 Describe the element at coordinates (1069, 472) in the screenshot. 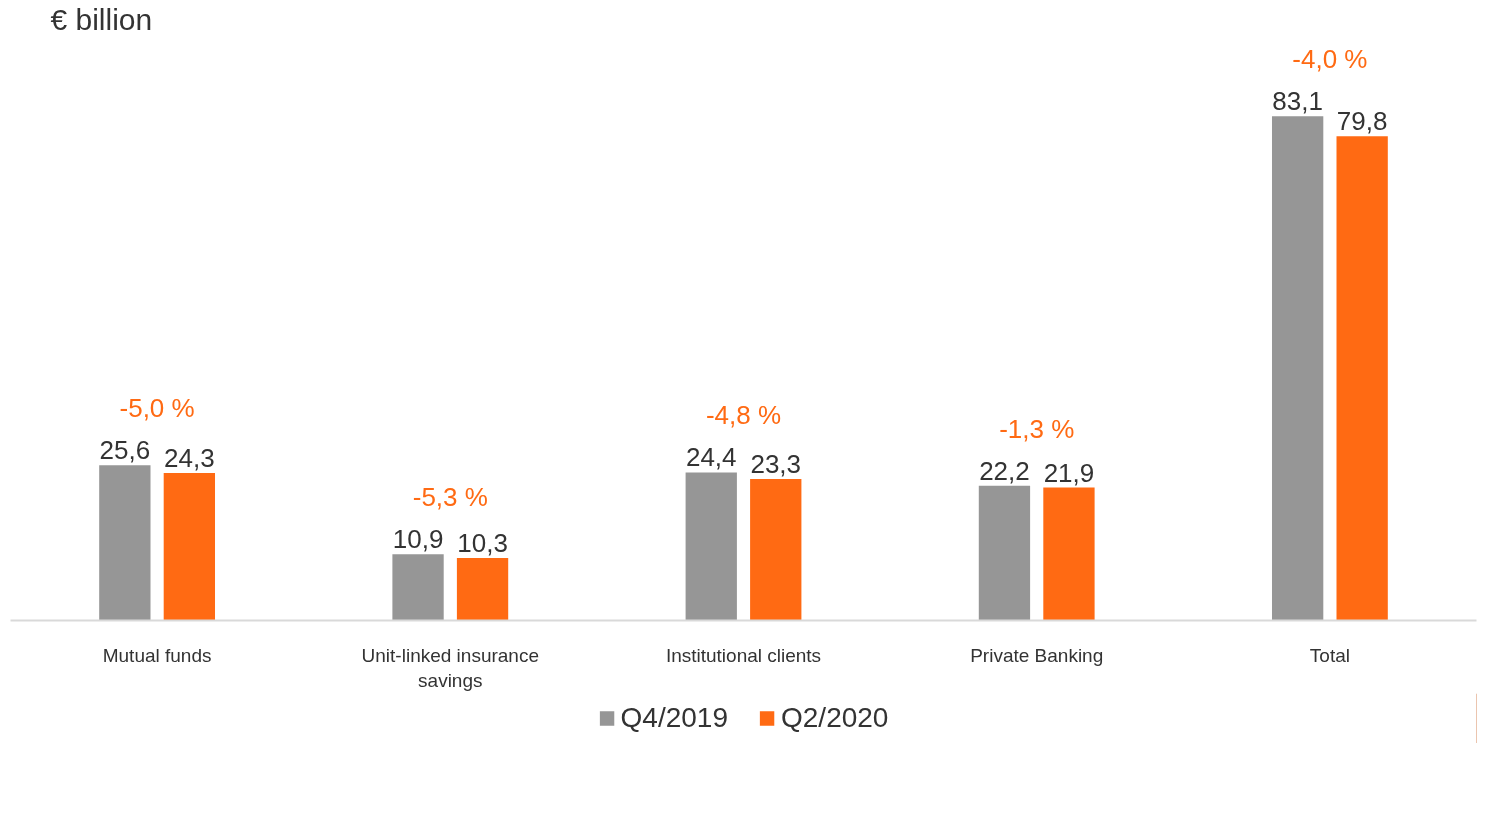

I see `data-label: 21,9` at that location.